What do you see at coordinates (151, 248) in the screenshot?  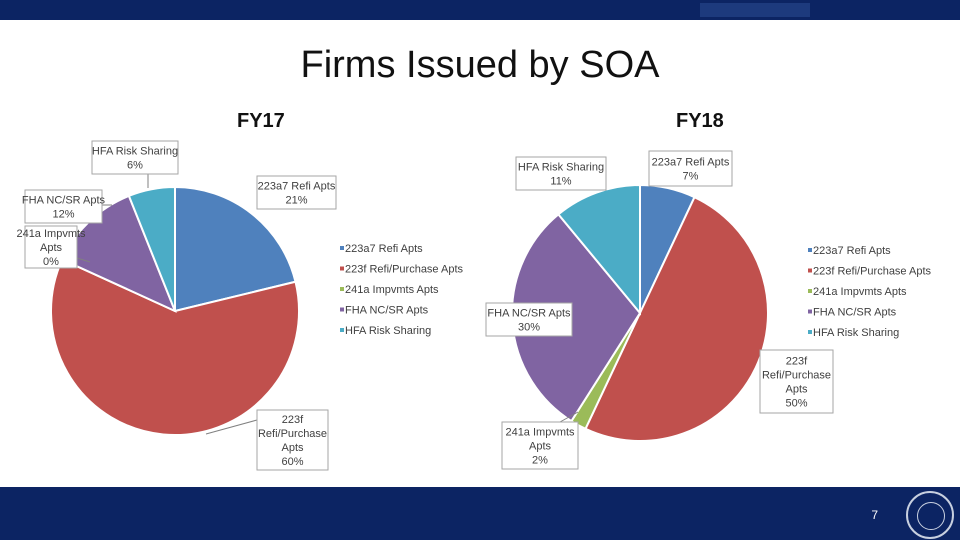 I see `fy17-slice-hfa-risk-sharing` at bounding box center [151, 248].